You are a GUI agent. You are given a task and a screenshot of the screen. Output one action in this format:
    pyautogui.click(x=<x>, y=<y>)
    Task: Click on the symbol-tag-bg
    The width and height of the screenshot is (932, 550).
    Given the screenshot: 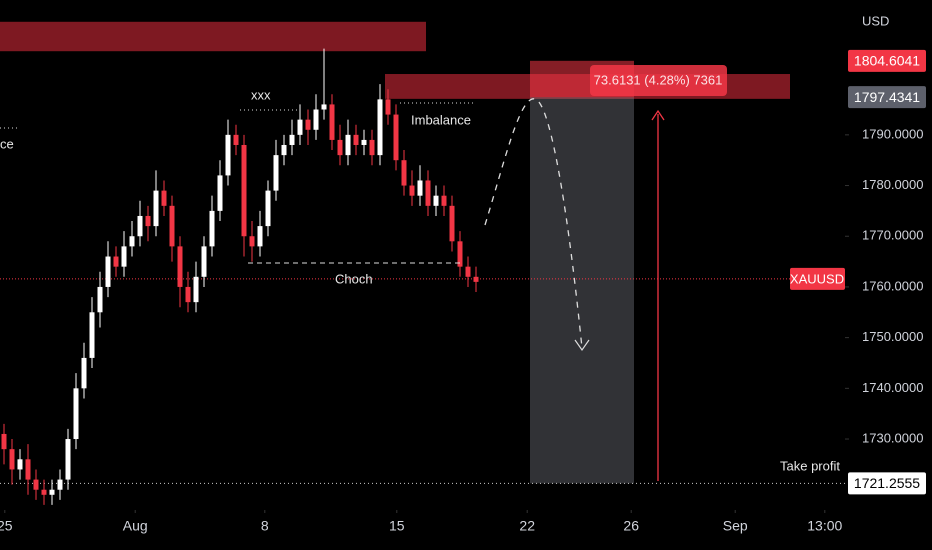 What is the action you would take?
    pyautogui.click(x=817, y=278)
    